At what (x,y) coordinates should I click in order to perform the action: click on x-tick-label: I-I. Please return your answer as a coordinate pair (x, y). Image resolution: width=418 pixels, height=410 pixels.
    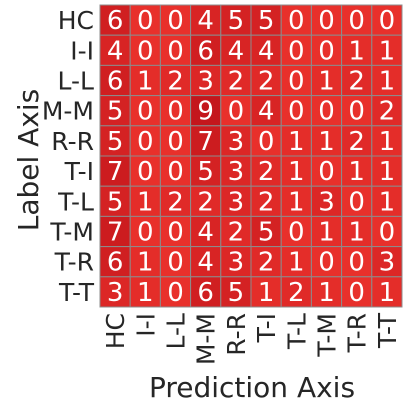
    Looking at the image, I should click on (145, 325).